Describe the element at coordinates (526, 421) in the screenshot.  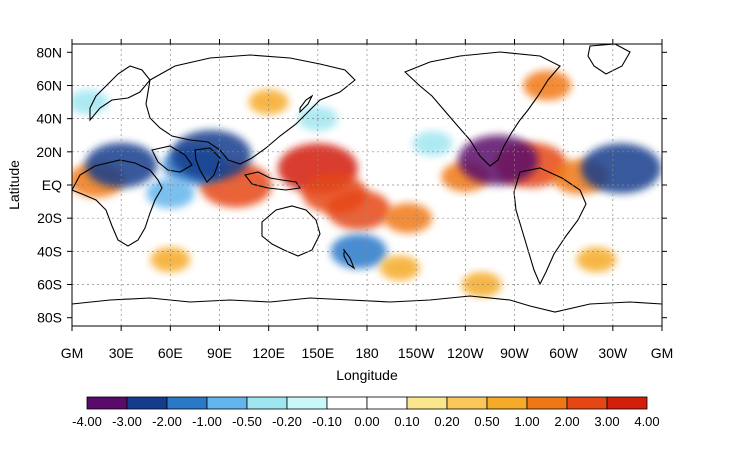
I see `colorbar-label: 1.00` at that location.